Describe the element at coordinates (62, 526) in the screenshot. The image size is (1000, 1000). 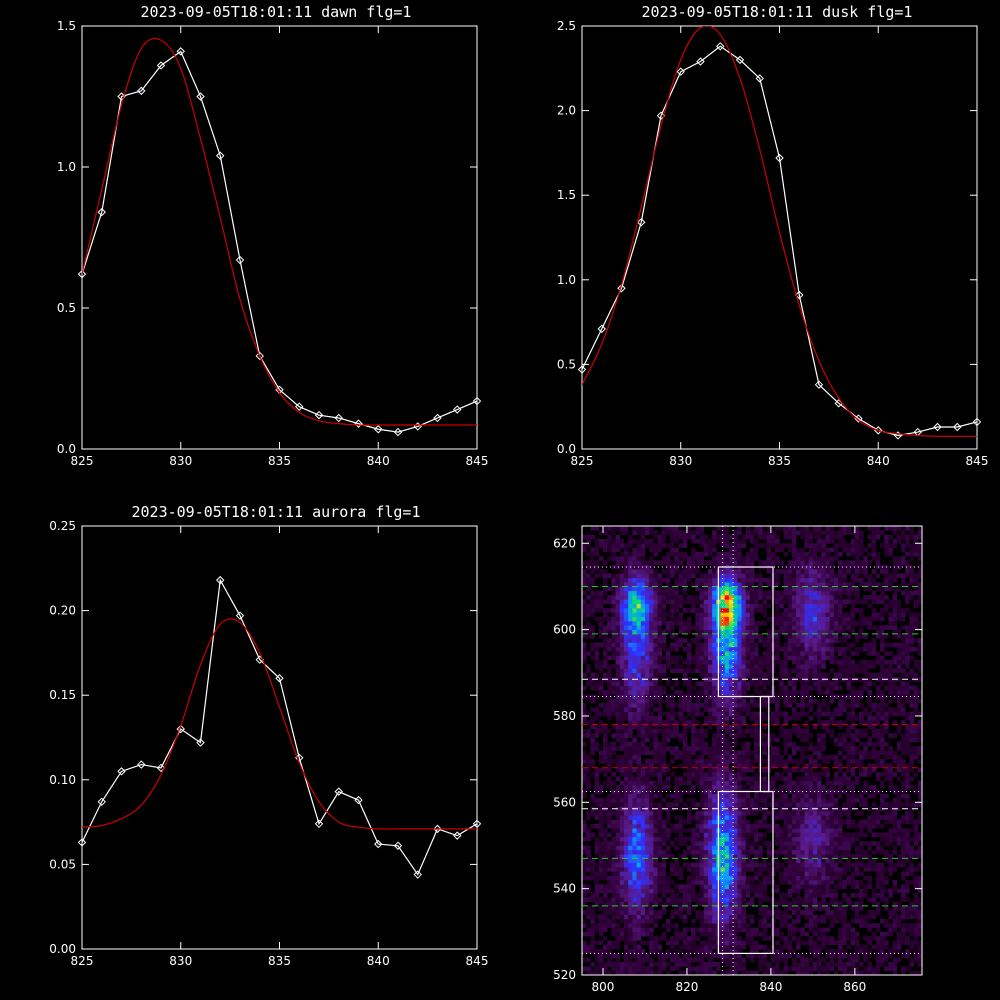
I see `aurora-ytick-label: 0.25` at that location.